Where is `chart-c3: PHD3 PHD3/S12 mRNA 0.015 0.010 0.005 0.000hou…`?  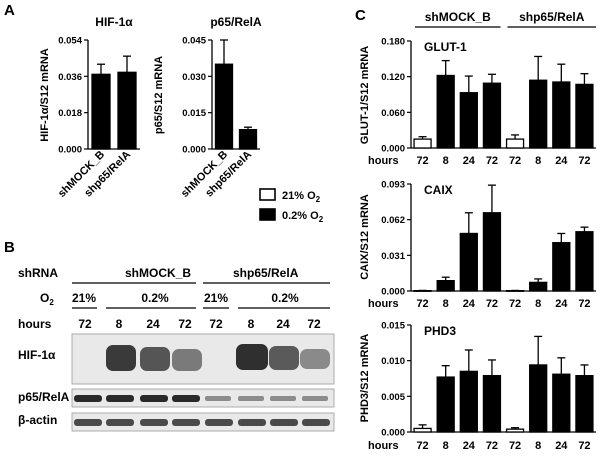 chart-c3: PHD3 PHD3/S12 mRNA 0.015 0.010 0.005 0.000hou… is located at coordinates (477, 386).